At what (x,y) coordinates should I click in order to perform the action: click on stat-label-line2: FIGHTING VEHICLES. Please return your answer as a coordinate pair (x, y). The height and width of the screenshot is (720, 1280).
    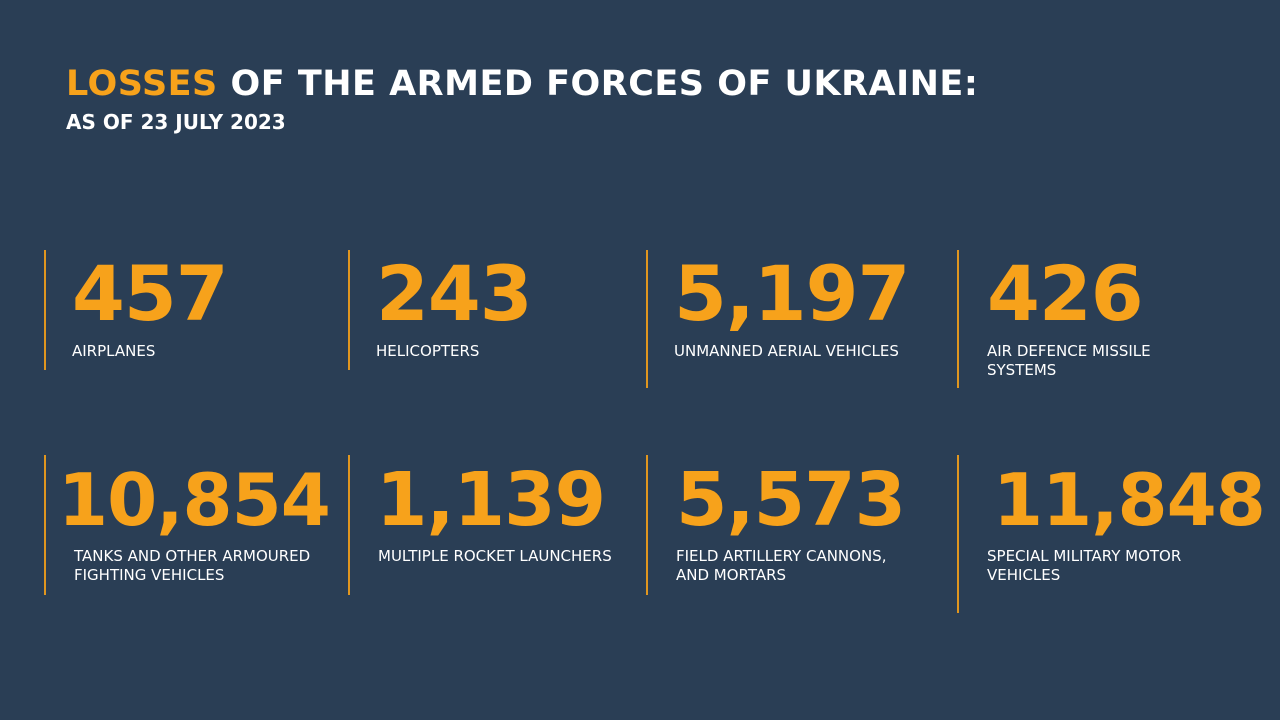
    Looking at the image, I should click on (149, 575).